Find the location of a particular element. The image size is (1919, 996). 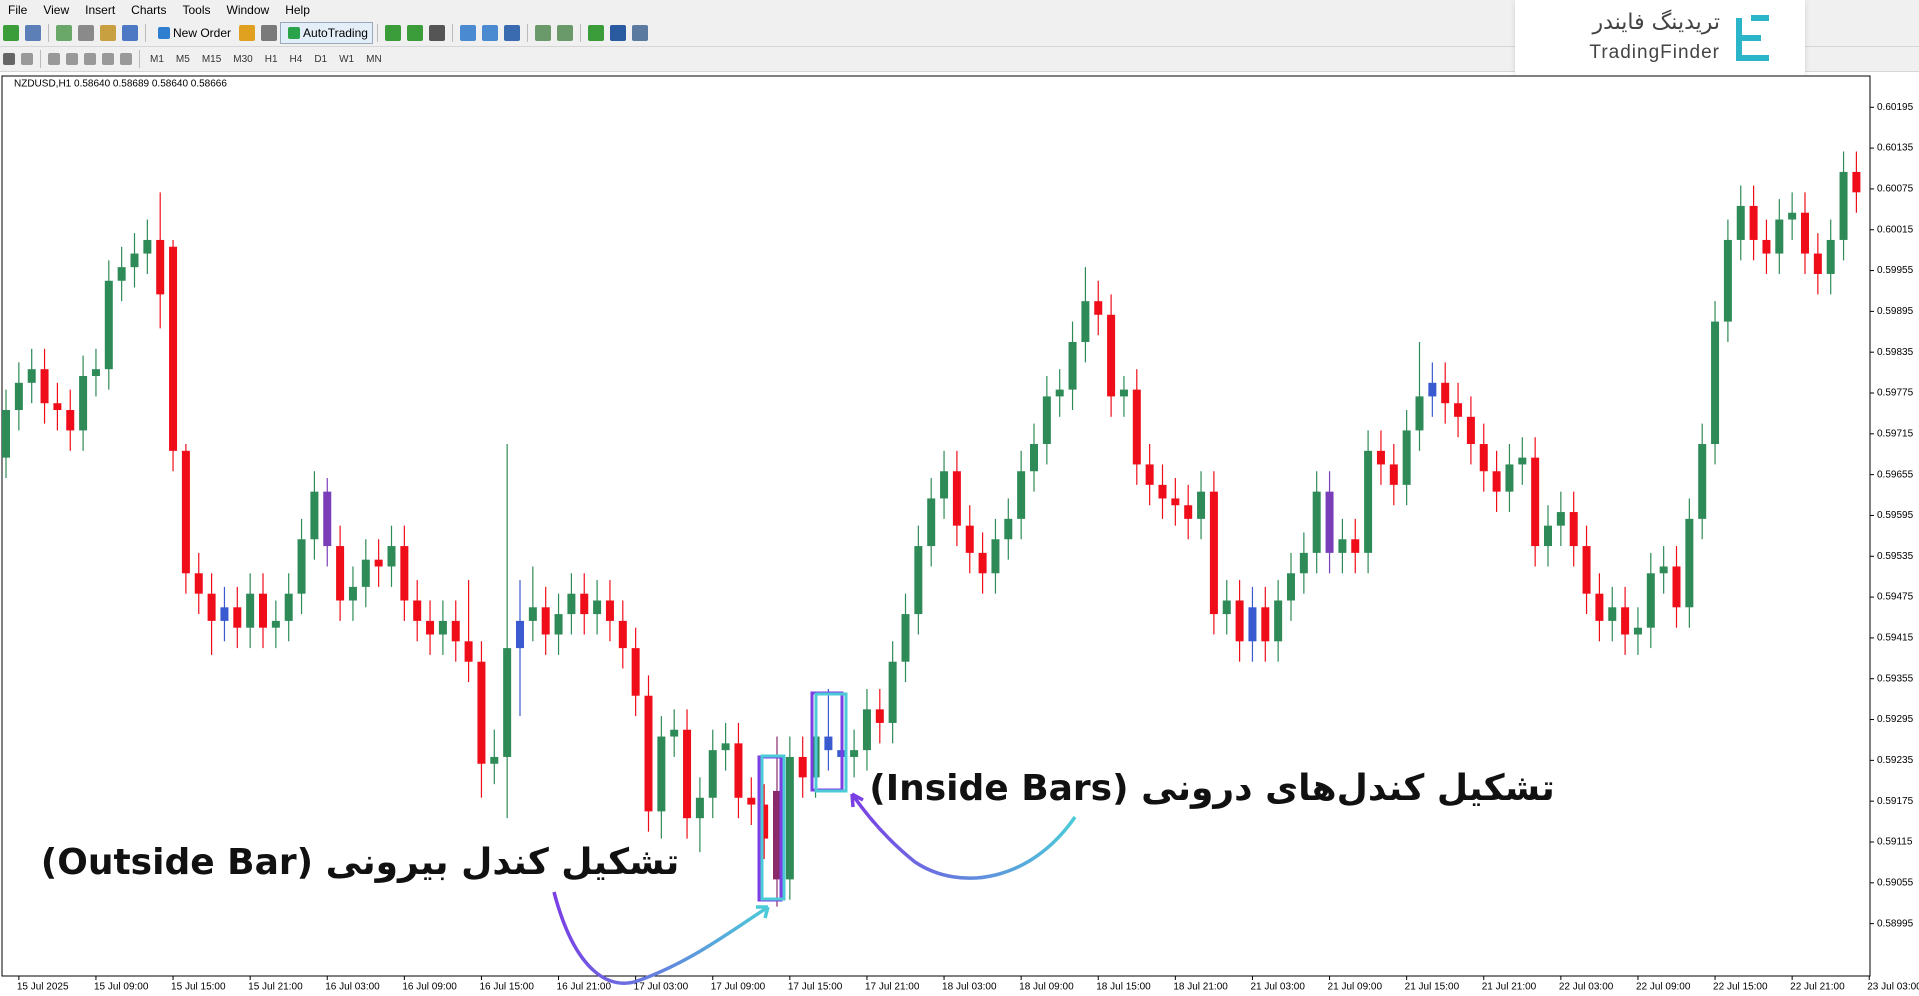

menu-item: Help is located at coordinates (297, 9).